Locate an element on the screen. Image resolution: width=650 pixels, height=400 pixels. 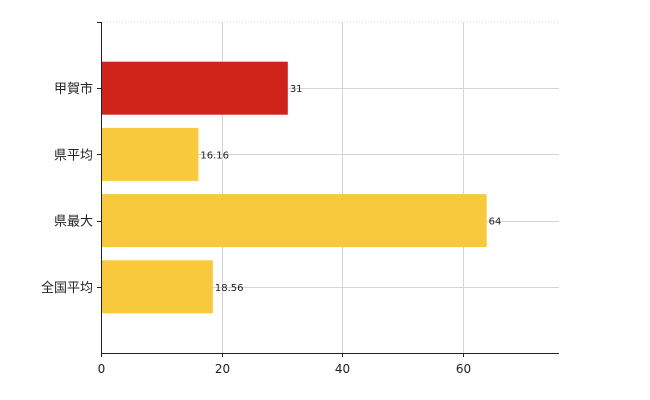
data-label: 16.16 is located at coordinates (214, 155).